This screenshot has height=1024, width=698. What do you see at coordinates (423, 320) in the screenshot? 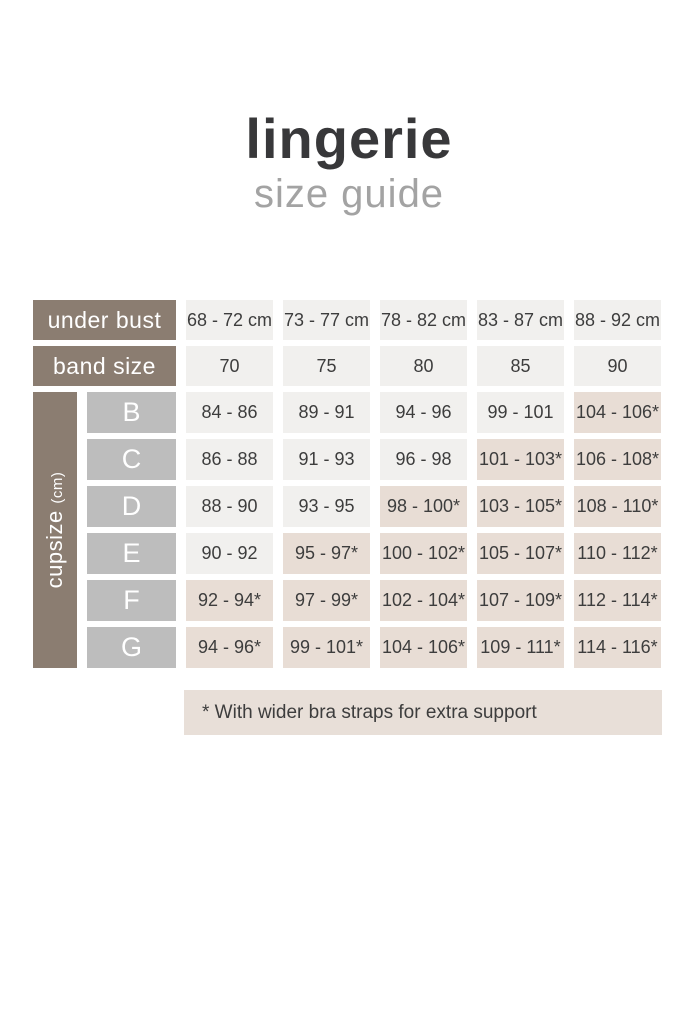
I see `under-bust-range-cell: 78 - 82 cm` at bounding box center [423, 320].